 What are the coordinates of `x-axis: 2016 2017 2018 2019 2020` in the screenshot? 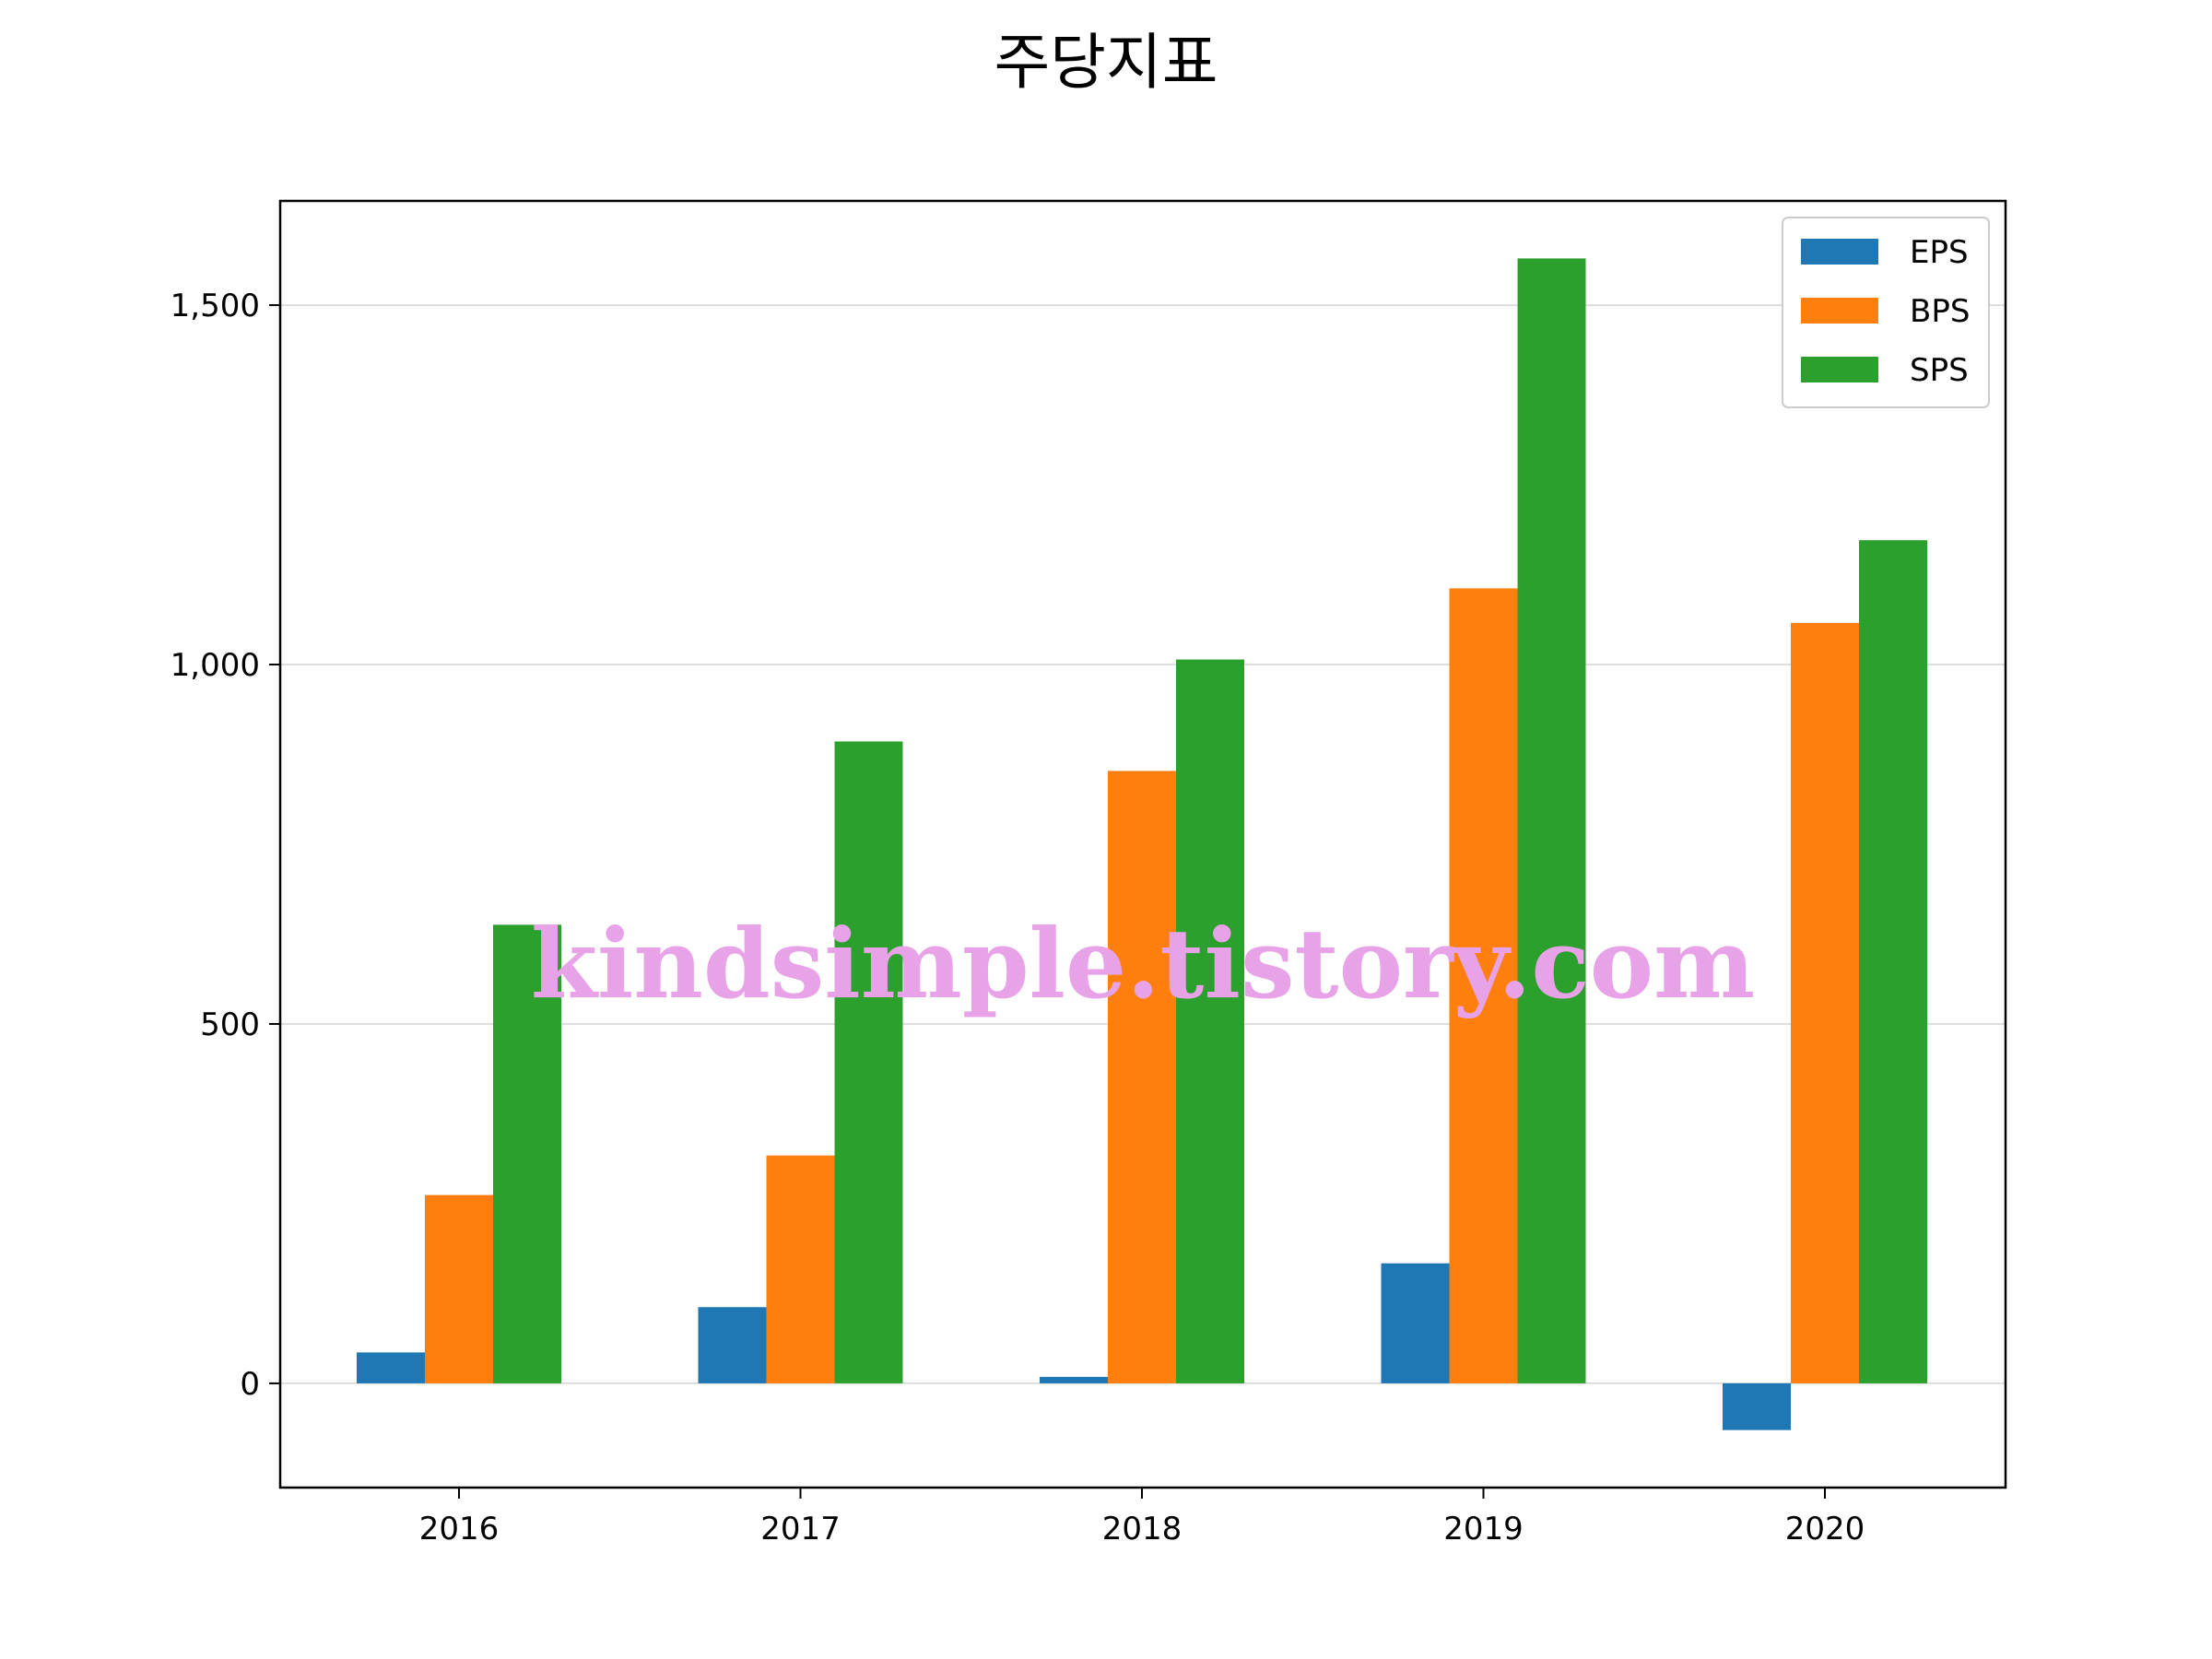 It's located at (1142, 1517).